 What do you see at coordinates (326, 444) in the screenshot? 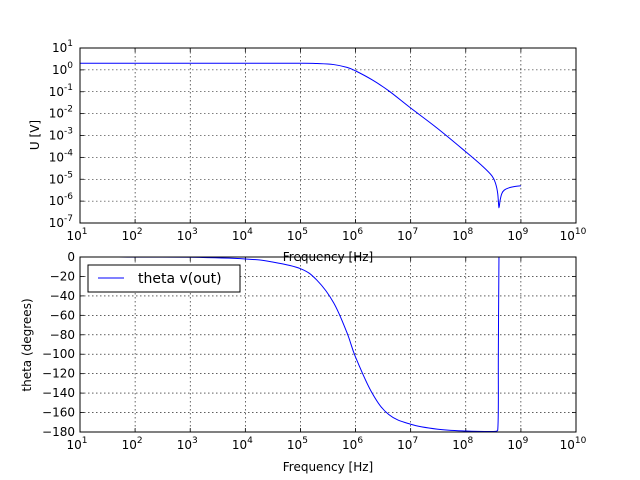
I see `phase-x-tick-labels: 10¹ 10² 10³ 10⁴ 10⁵ 10⁶ 10⁷ 10⁸ 10⁹ 10¹⁰` at bounding box center [326, 444].